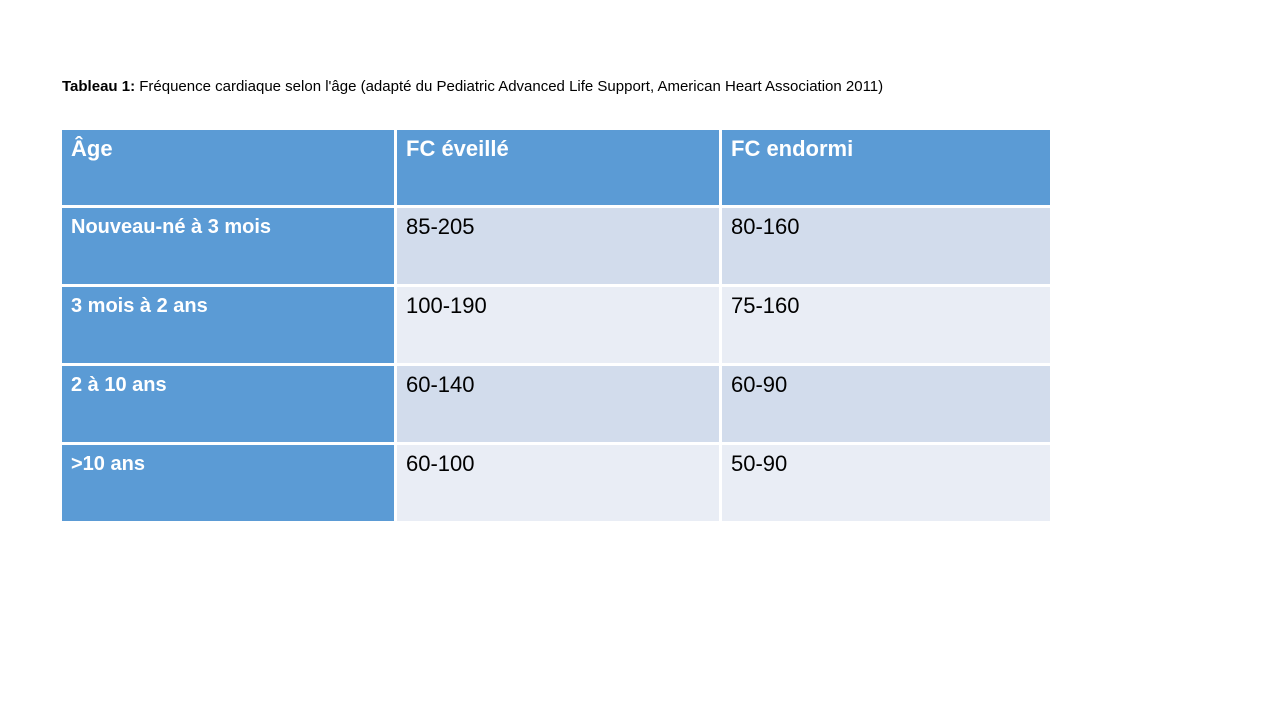  I want to click on row-header-plus-10ans: >10 ans, so click(228, 483).